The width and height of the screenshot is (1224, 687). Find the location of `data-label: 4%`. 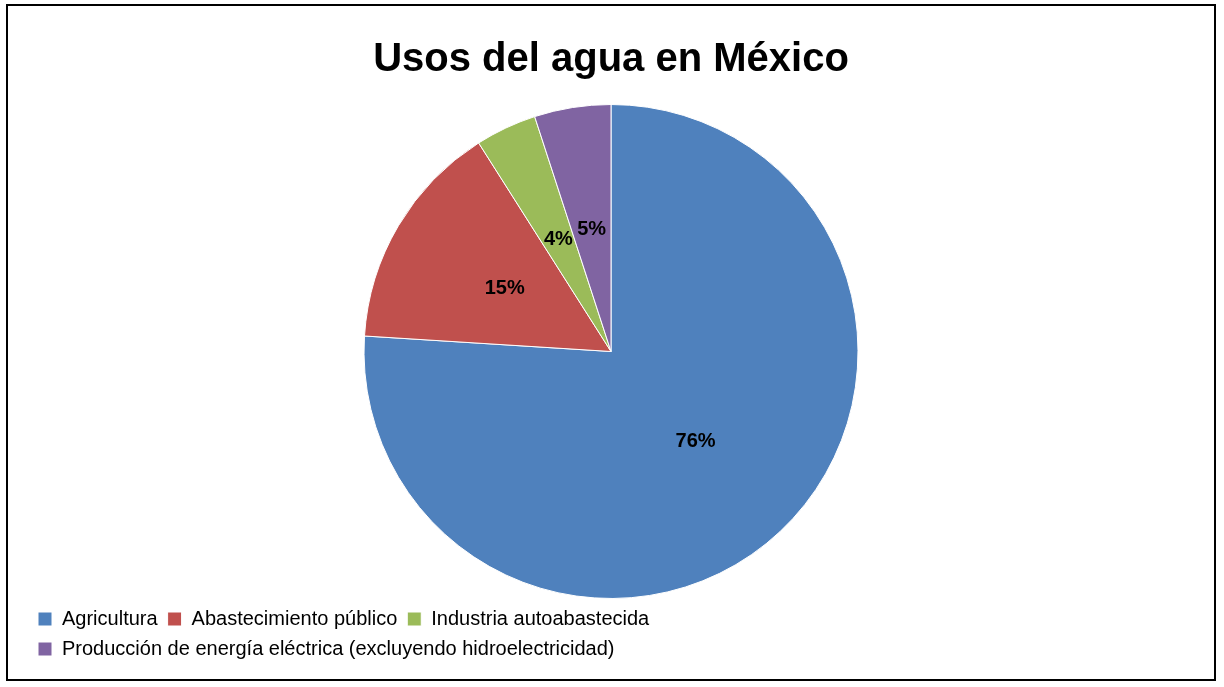

data-label: 4% is located at coordinates (558, 238).